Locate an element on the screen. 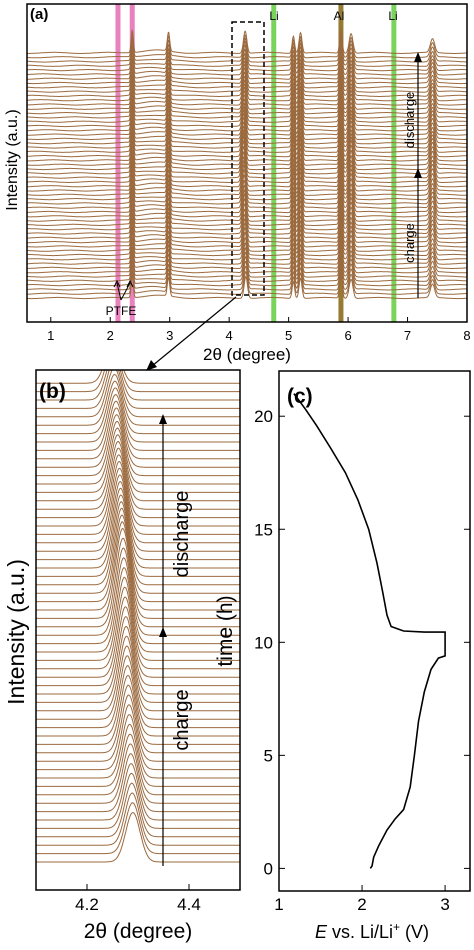 The image size is (474, 950). panel-a-tick-label-5: 5 is located at coordinates (288, 335).